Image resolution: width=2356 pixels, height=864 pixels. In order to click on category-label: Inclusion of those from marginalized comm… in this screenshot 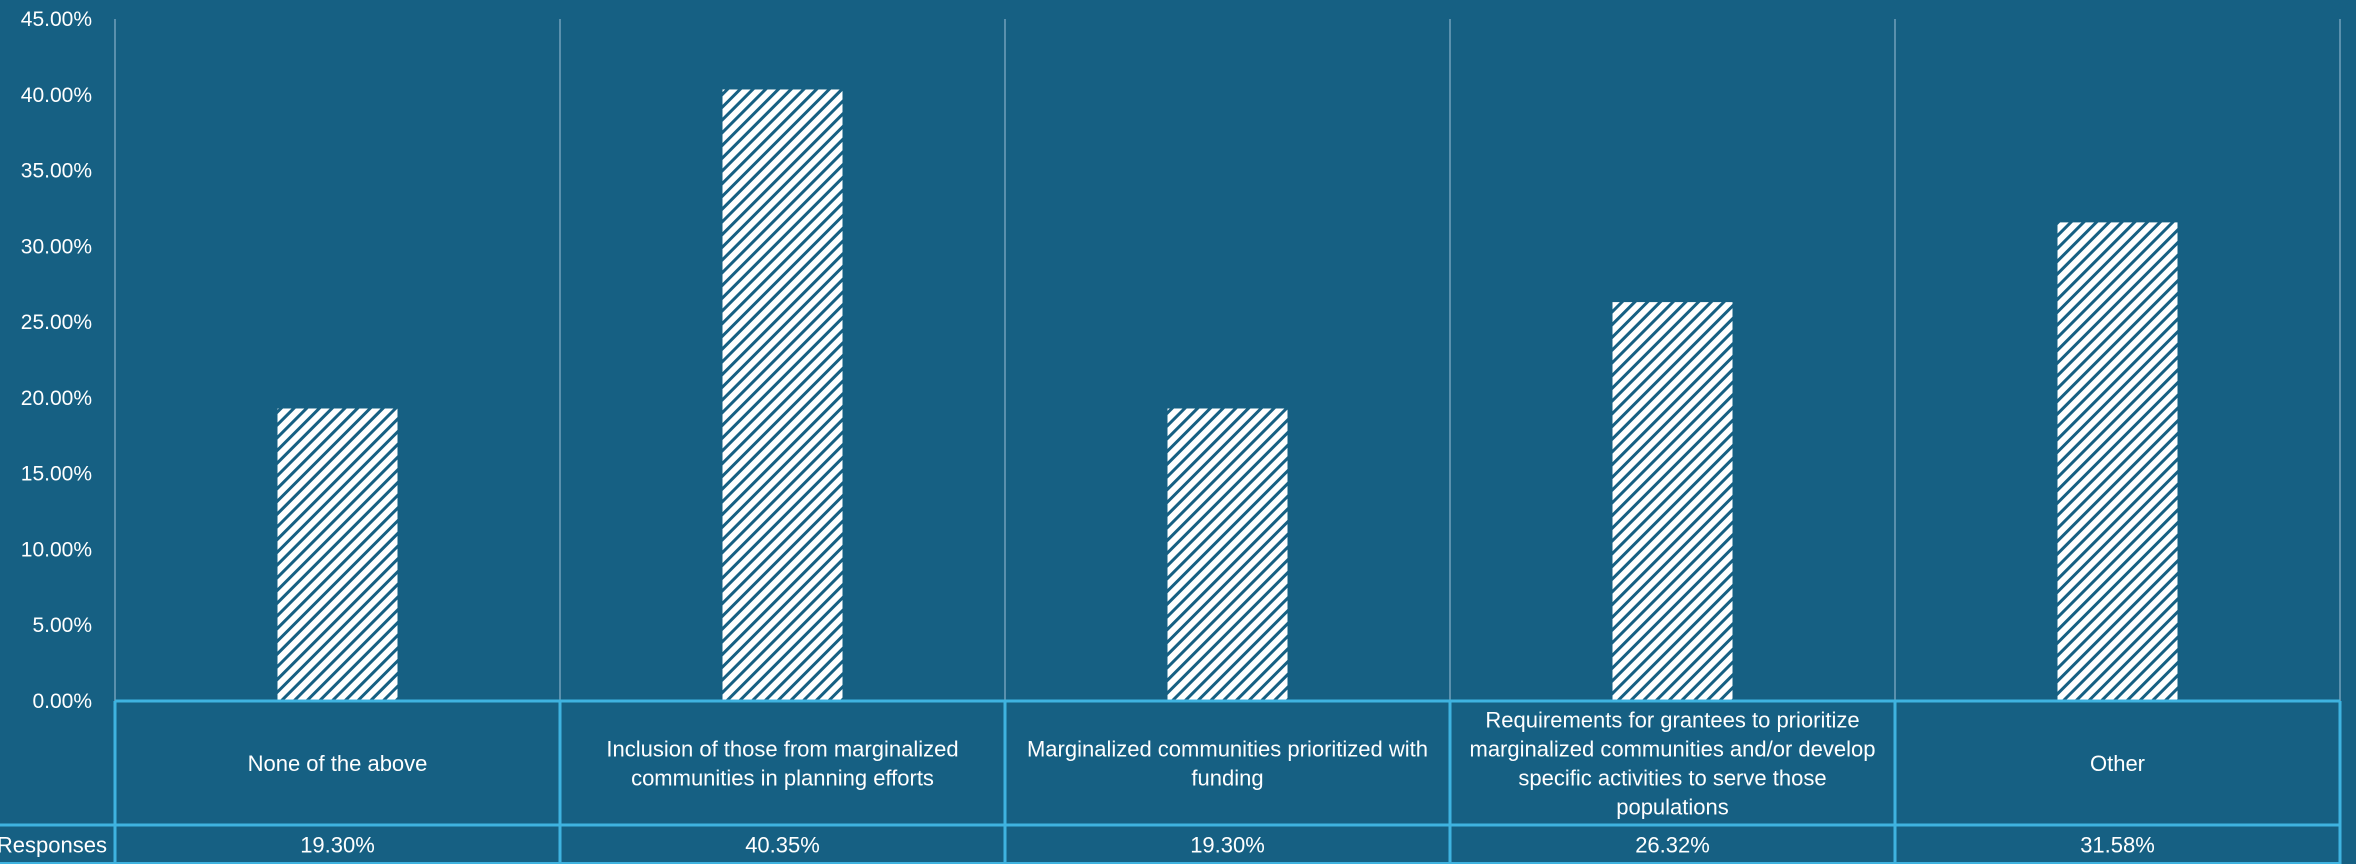, I will do `click(782, 764)`.